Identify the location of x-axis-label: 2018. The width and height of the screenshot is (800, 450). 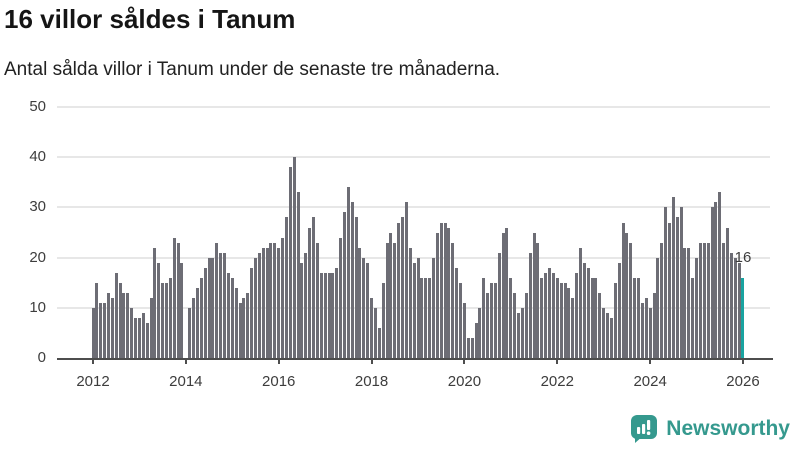
(371, 381).